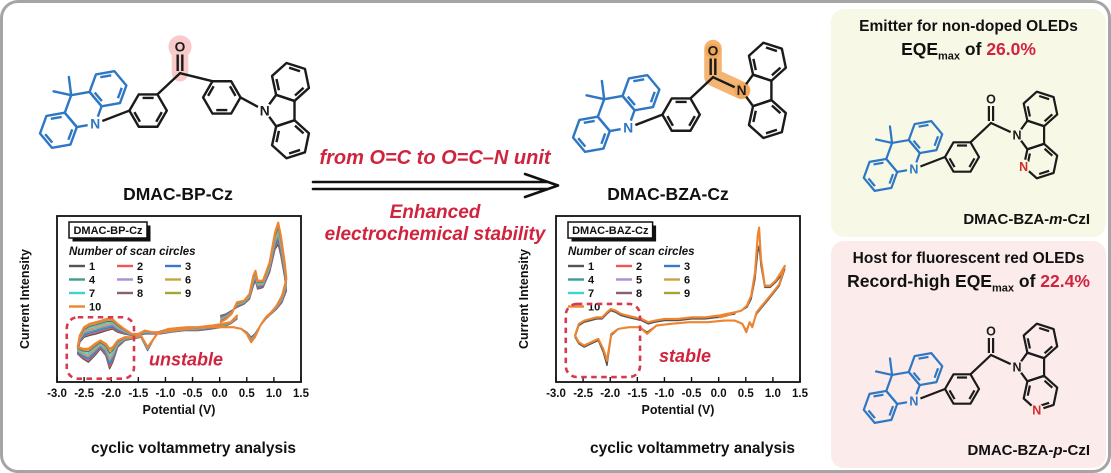  Describe the element at coordinates (968, 51) in the screenshot. I see `panel-emitter-eqe: EQEmax of 26.0%` at that location.